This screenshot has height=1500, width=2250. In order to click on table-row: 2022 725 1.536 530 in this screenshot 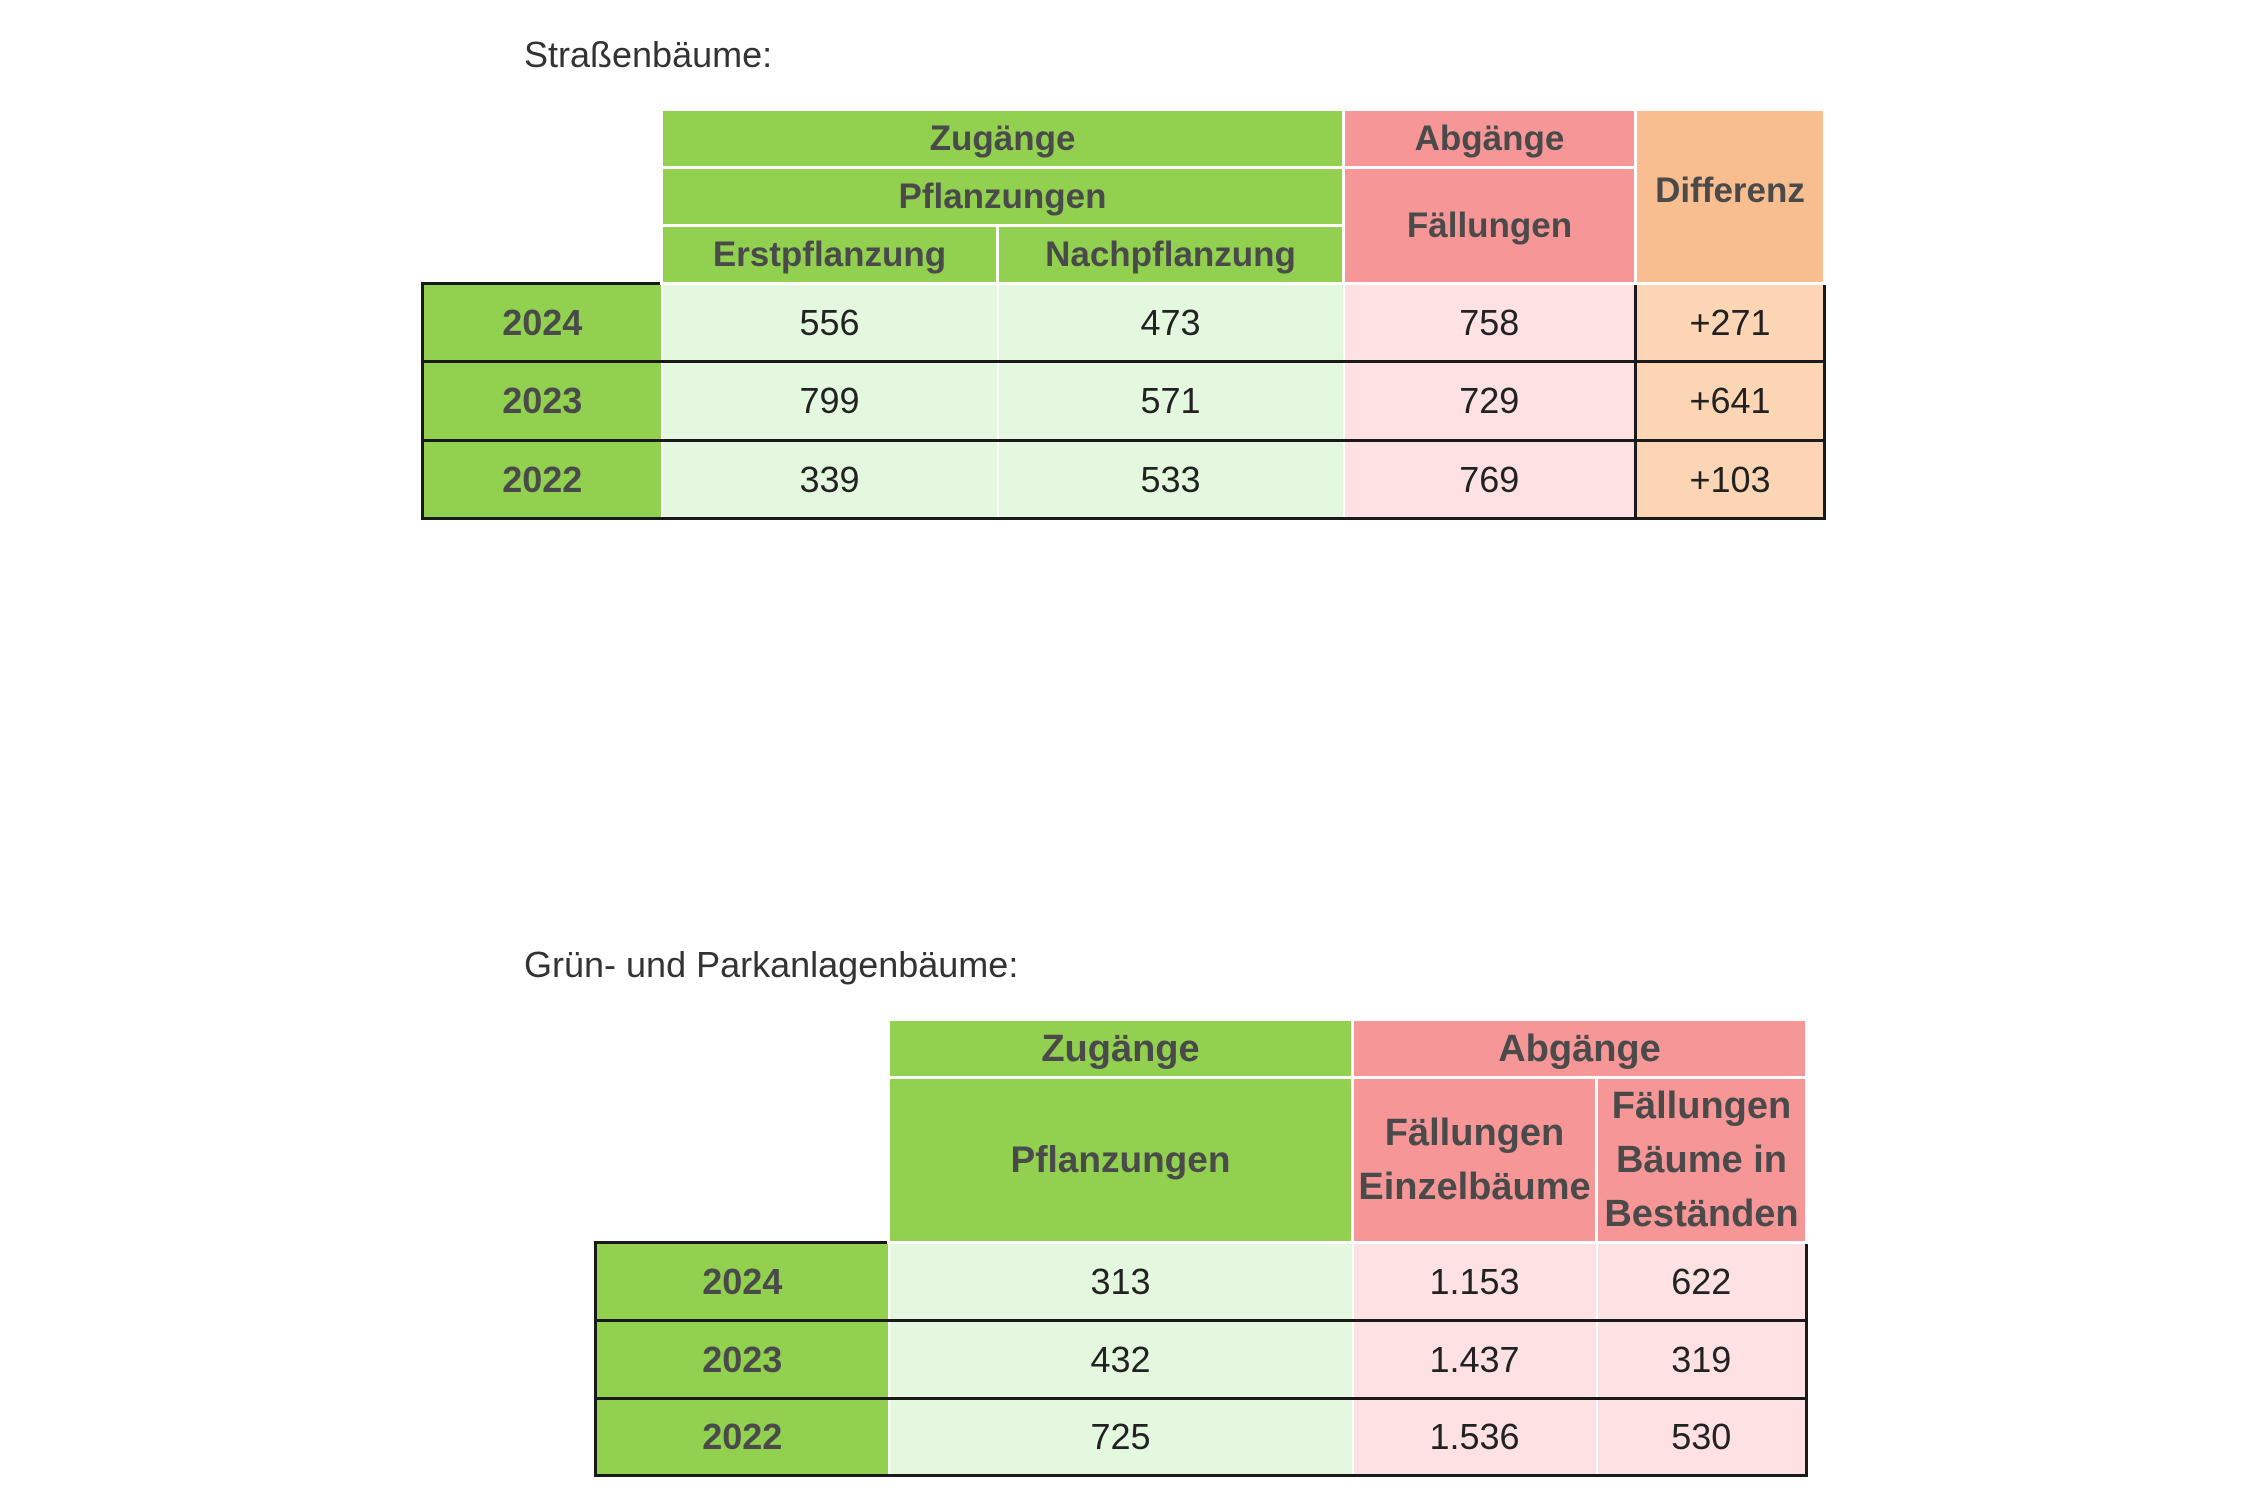, I will do `click(1201, 1437)`.